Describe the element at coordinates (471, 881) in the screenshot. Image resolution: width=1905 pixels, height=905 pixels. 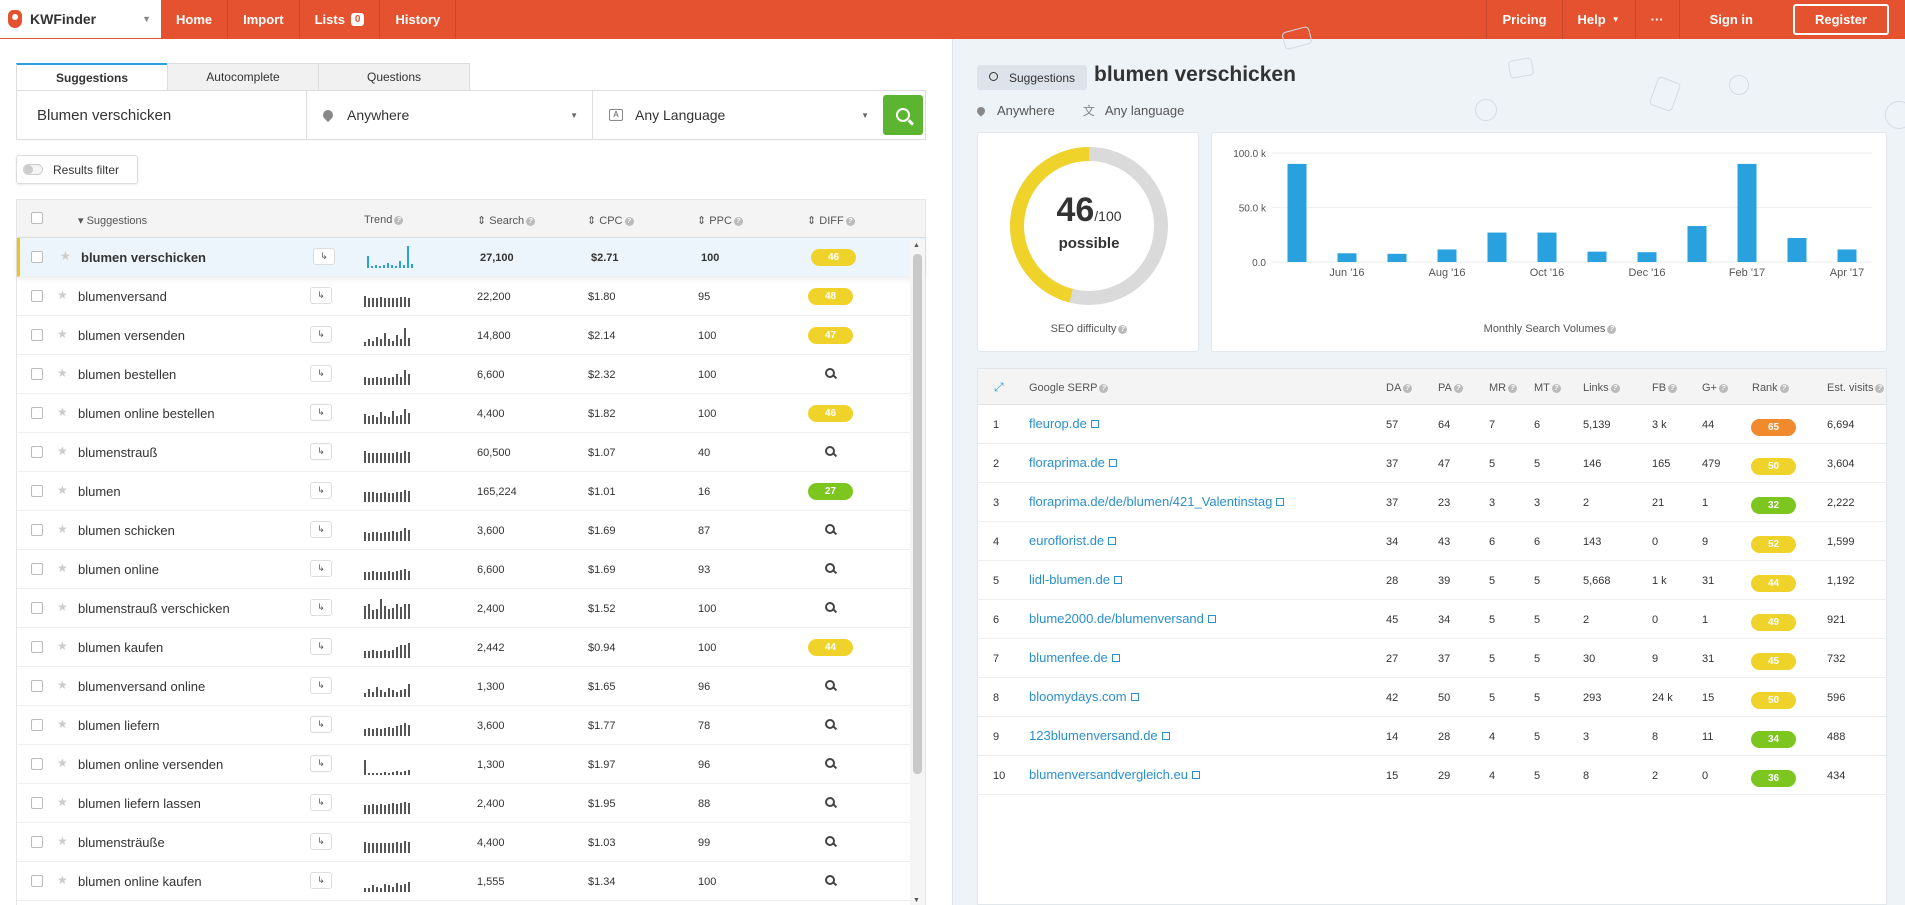
I see `keyword-row: ★ blumen online kaufen ↳ 1,555 $1.34 100` at that location.